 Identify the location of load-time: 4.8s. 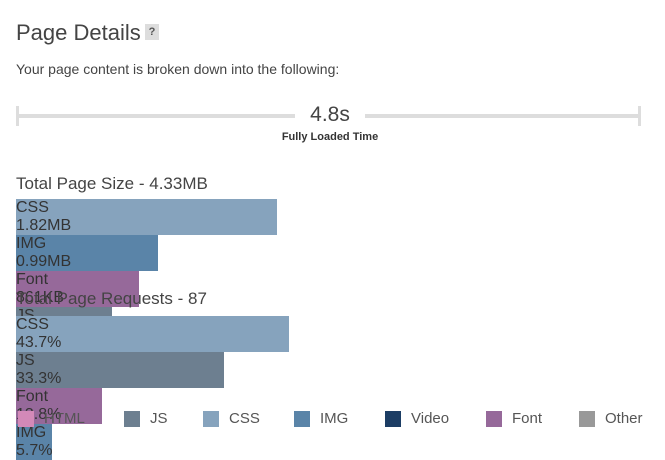
(330, 115).